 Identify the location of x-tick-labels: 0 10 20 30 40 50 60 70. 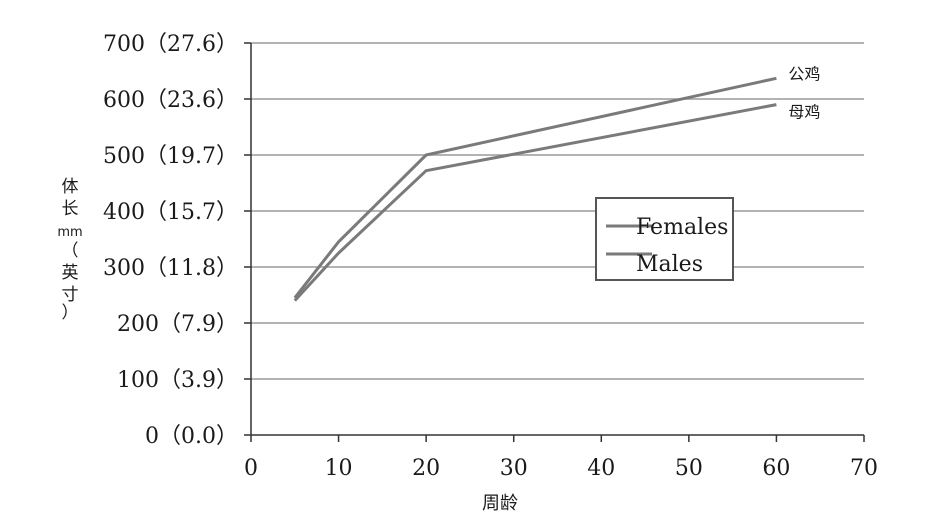
(561, 468).